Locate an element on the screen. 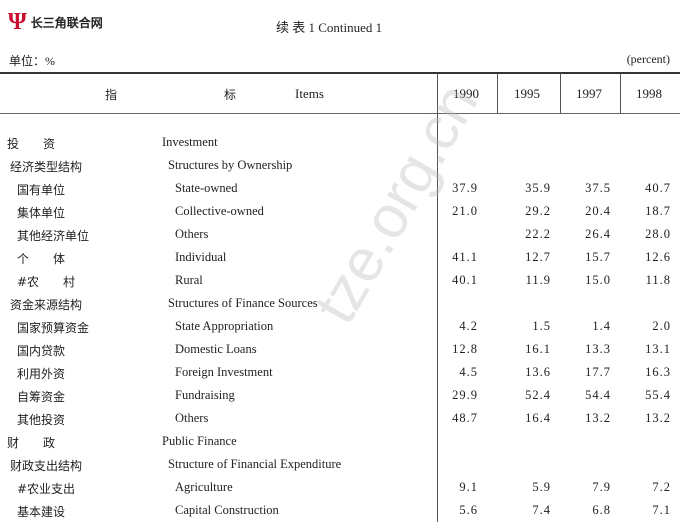 Image resolution: width=680 pixels, height=526 pixels. cell-value: 13.3 is located at coordinates (598, 349).